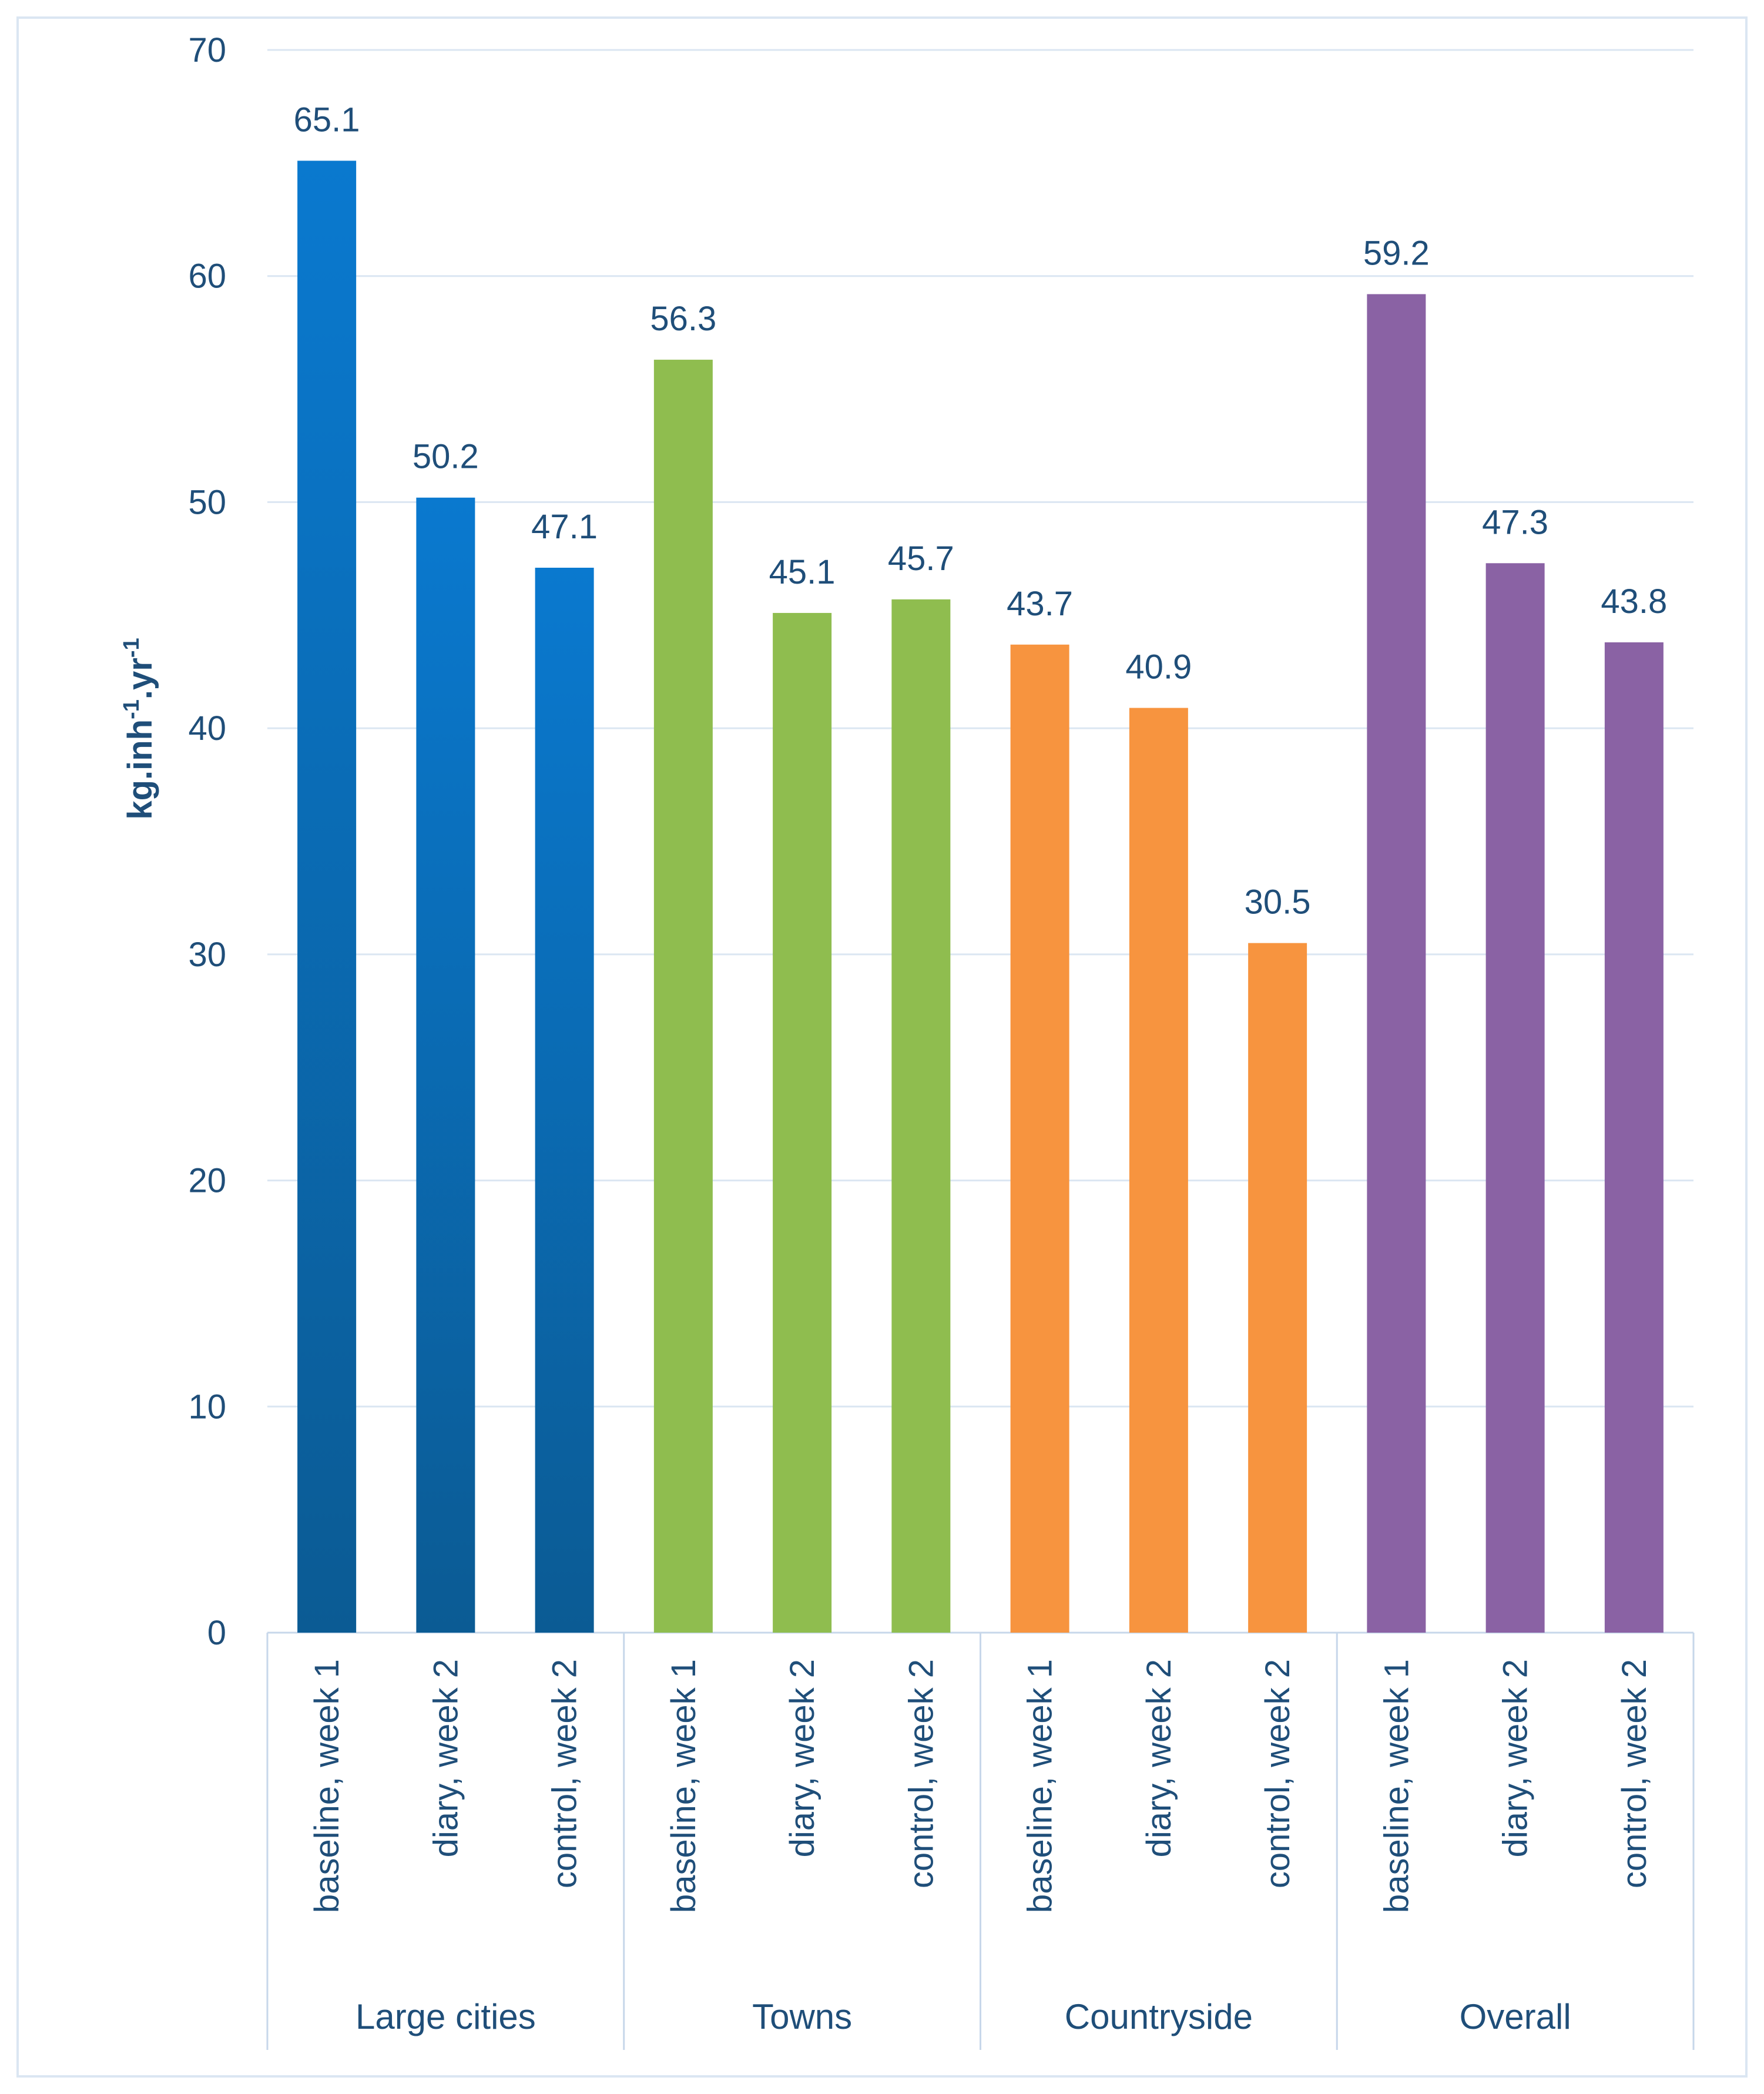 The height and width of the screenshot is (2094, 1764). What do you see at coordinates (207, 955) in the screenshot?
I see `y-tick-label: 30` at bounding box center [207, 955].